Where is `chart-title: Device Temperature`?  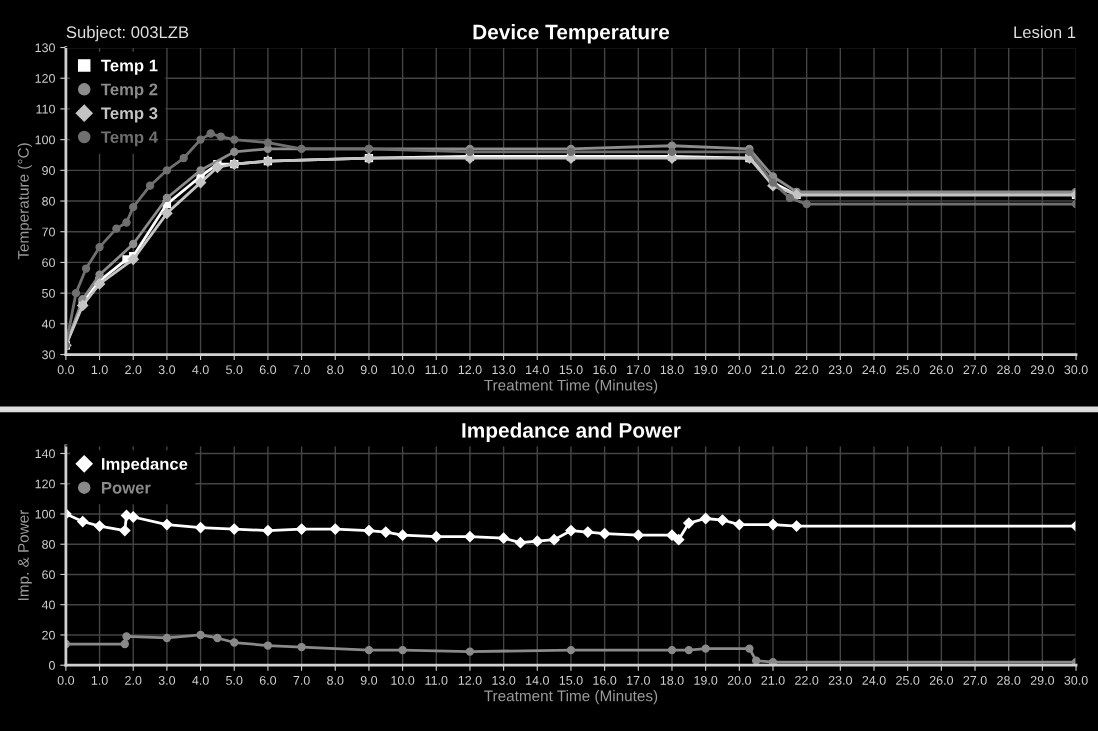
chart-title: Device Temperature is located at coordinates (571, 34).